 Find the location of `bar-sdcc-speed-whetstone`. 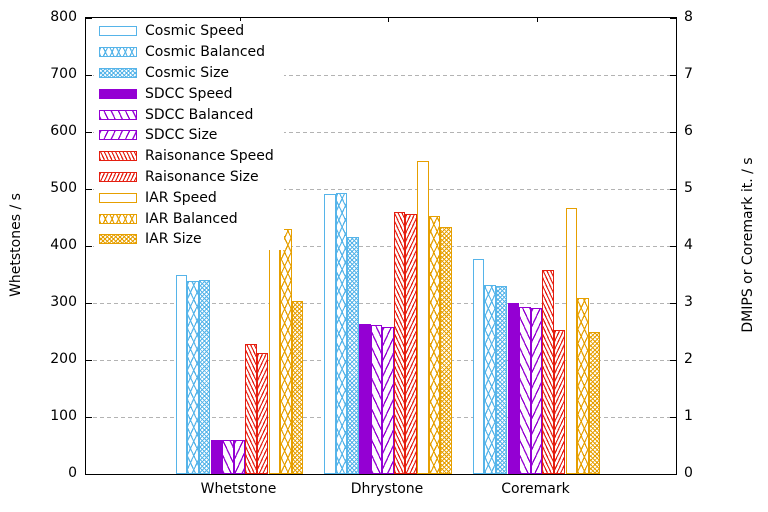

bar-sdcc-speed-whetstone is located at coordinates (216, 456).